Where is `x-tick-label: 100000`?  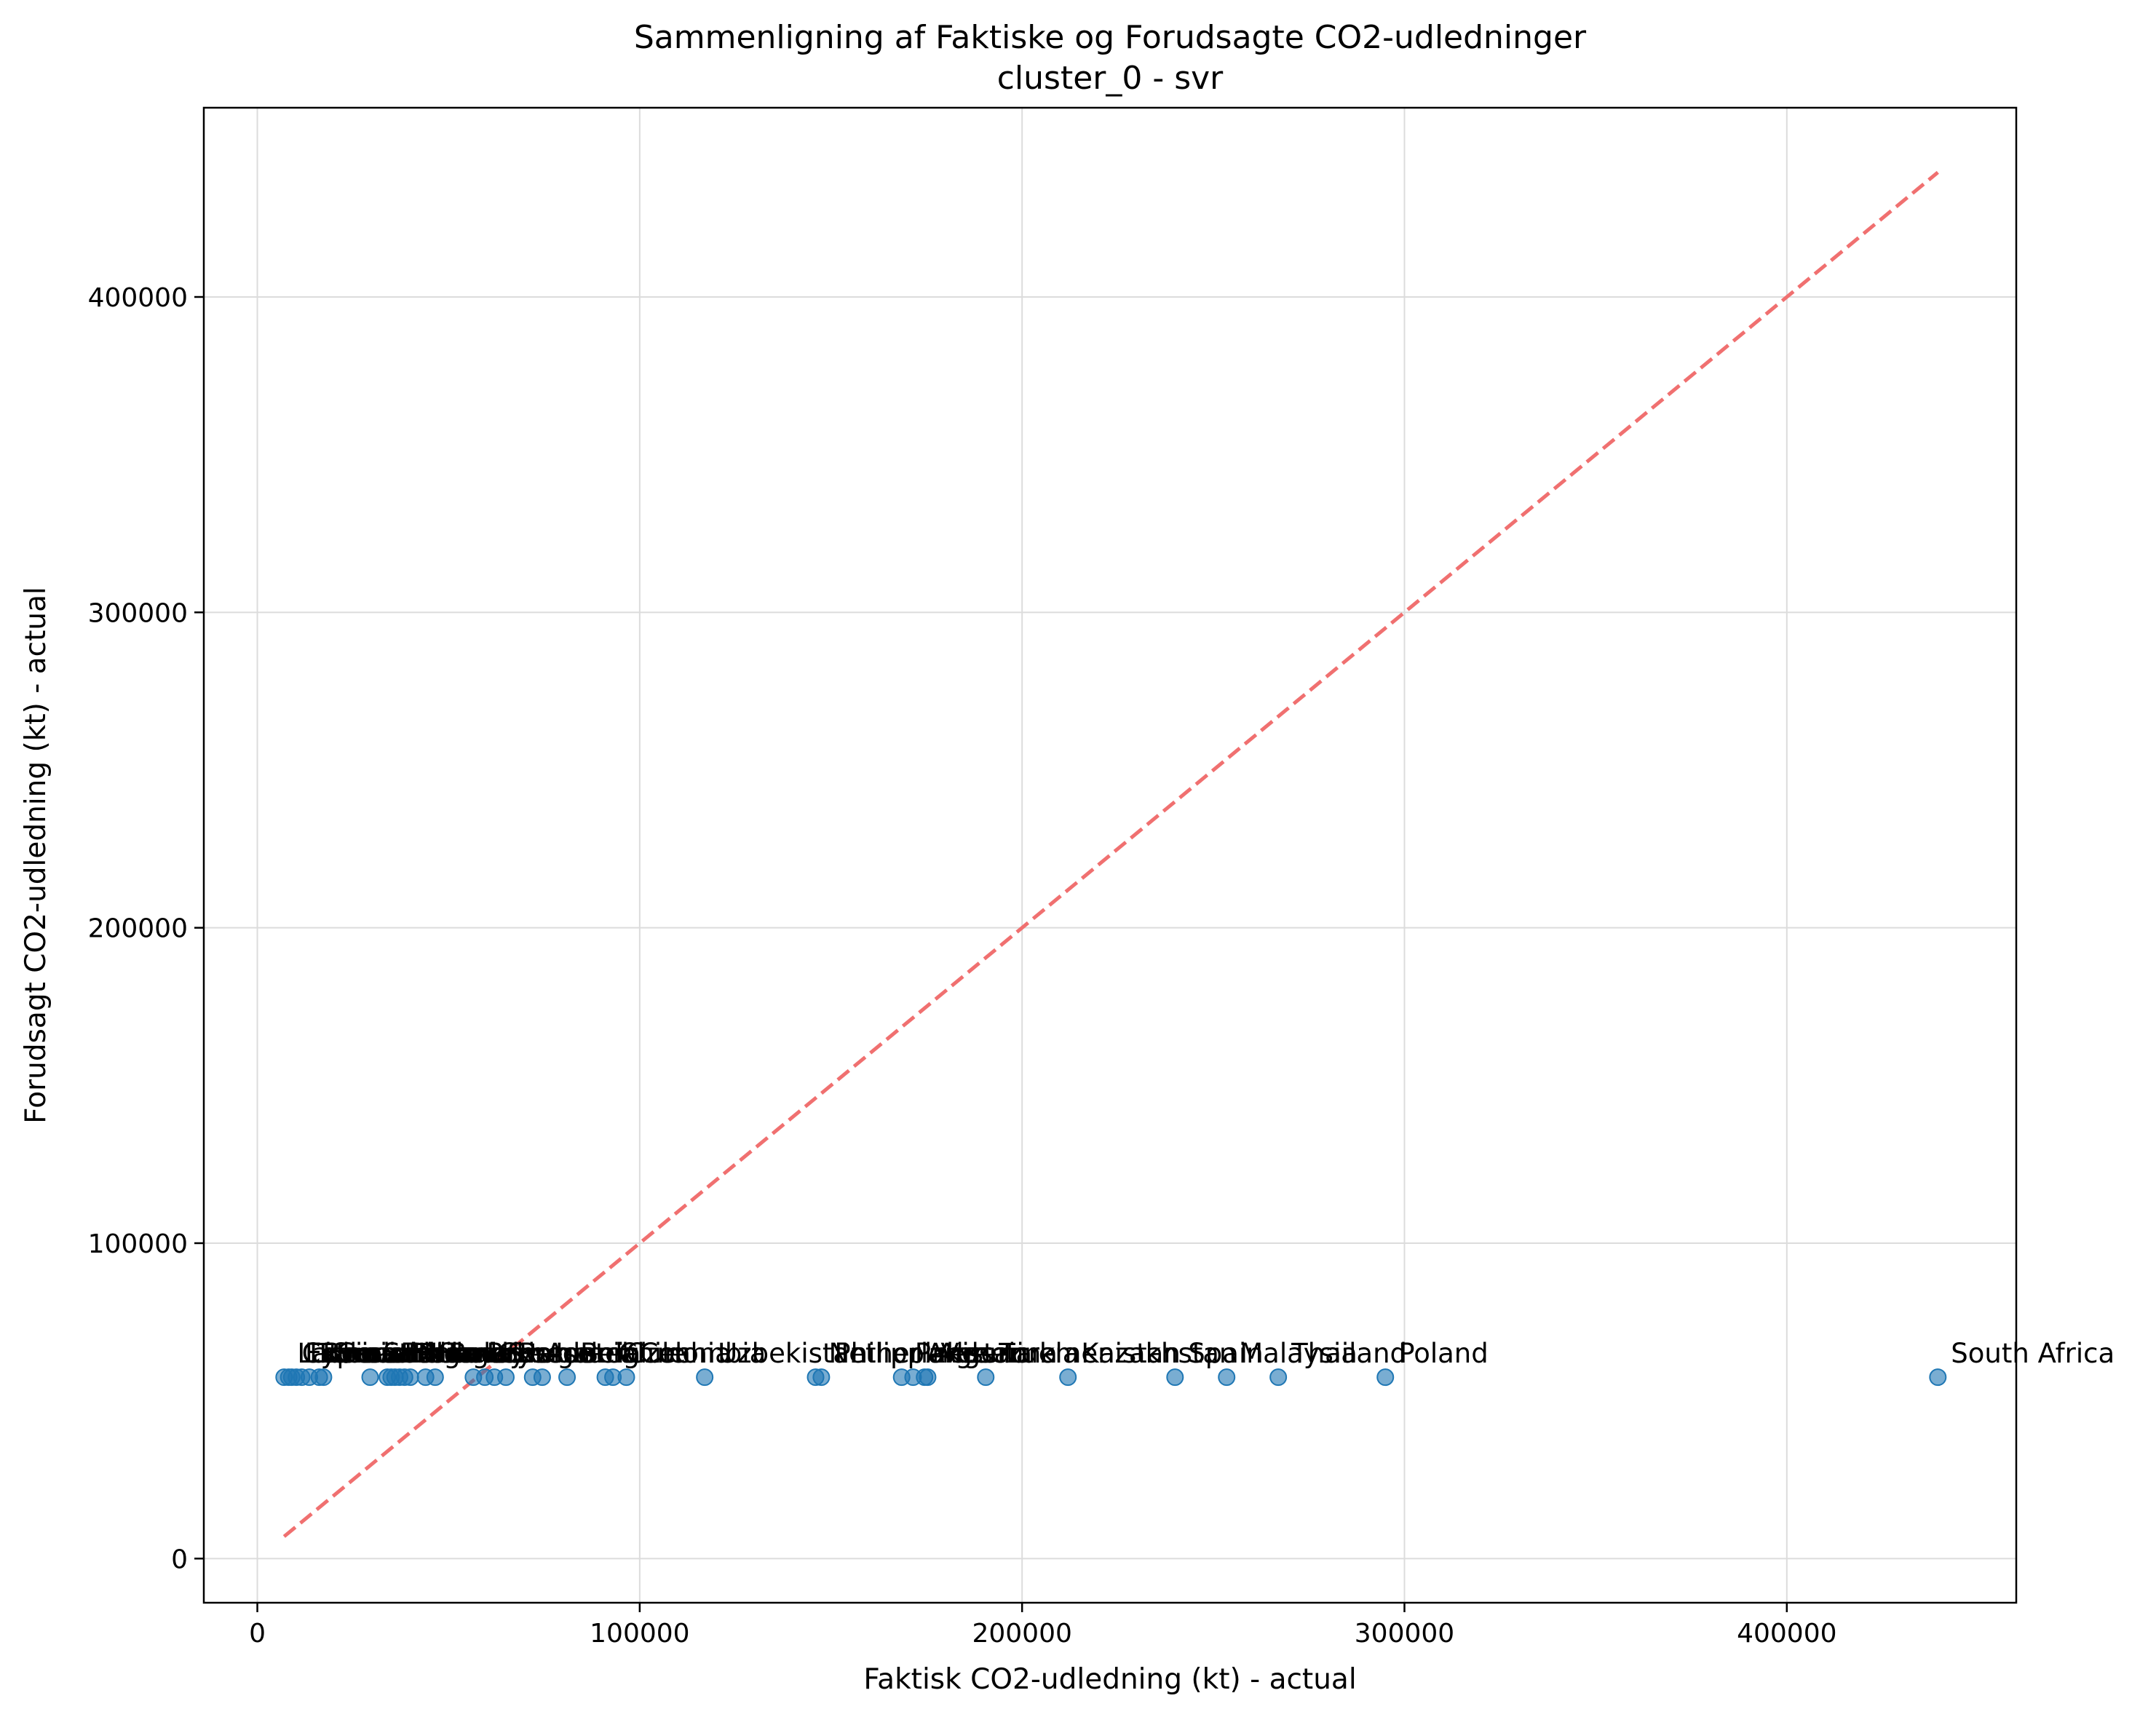
x-tick-label: 100000 is located at coordinates (639, 1634).